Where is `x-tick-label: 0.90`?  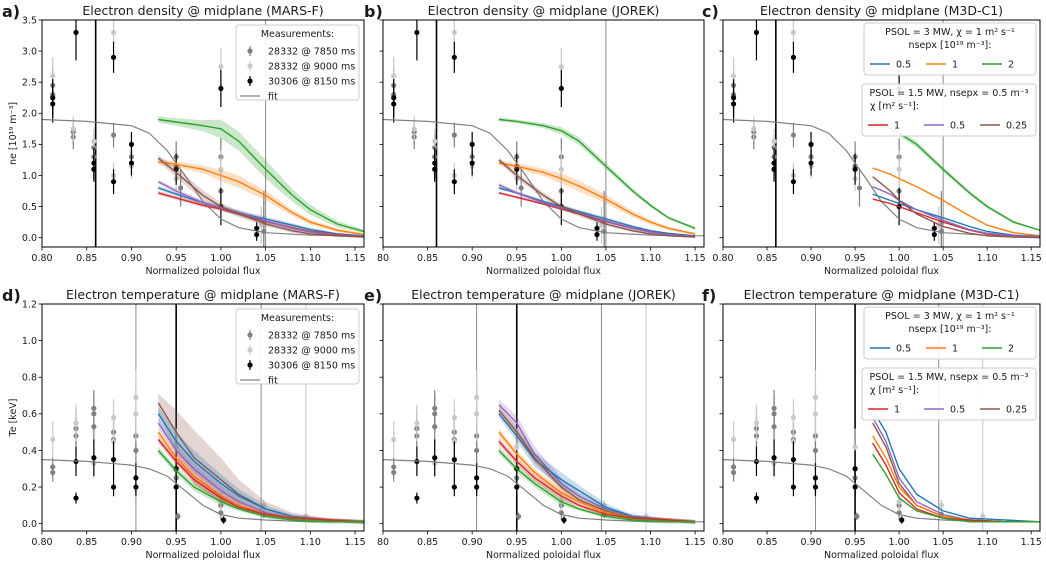
x-tick-label: 0.90 is located at coordinates (472, 542).